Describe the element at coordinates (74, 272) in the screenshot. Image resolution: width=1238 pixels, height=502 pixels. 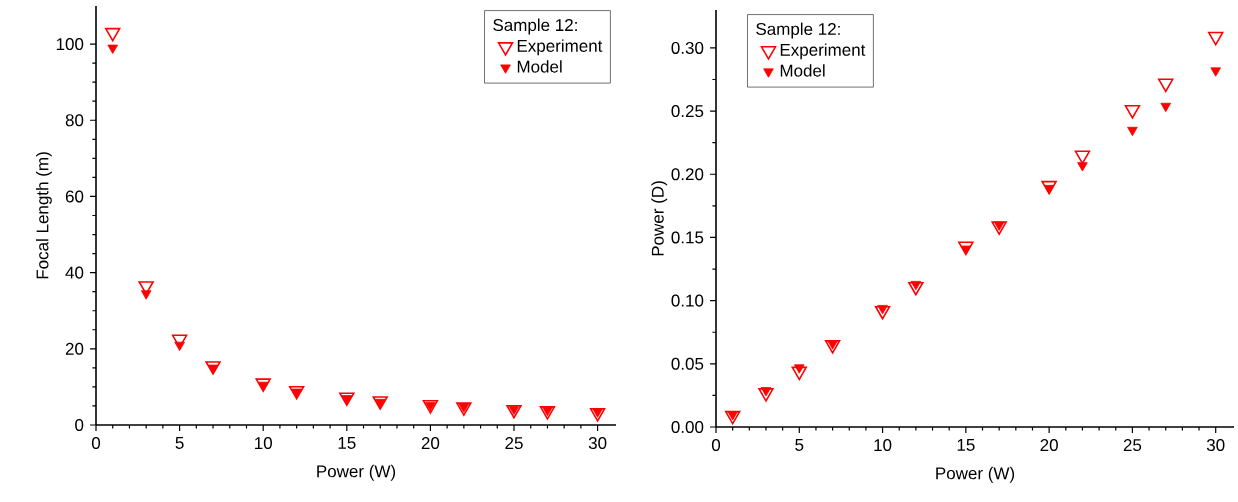
I see `y-tick-label: 40` at that location.